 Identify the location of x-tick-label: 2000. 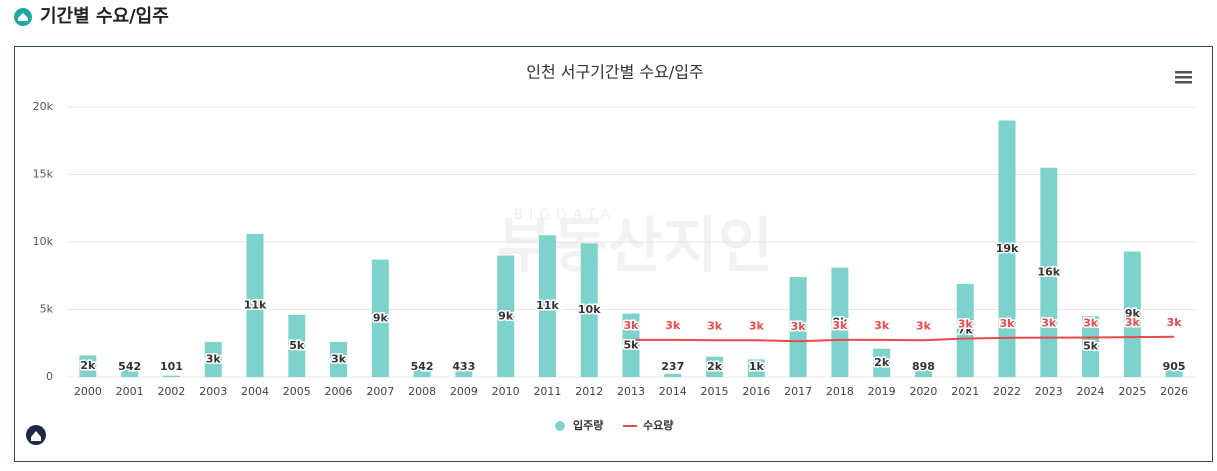
(88, 391).